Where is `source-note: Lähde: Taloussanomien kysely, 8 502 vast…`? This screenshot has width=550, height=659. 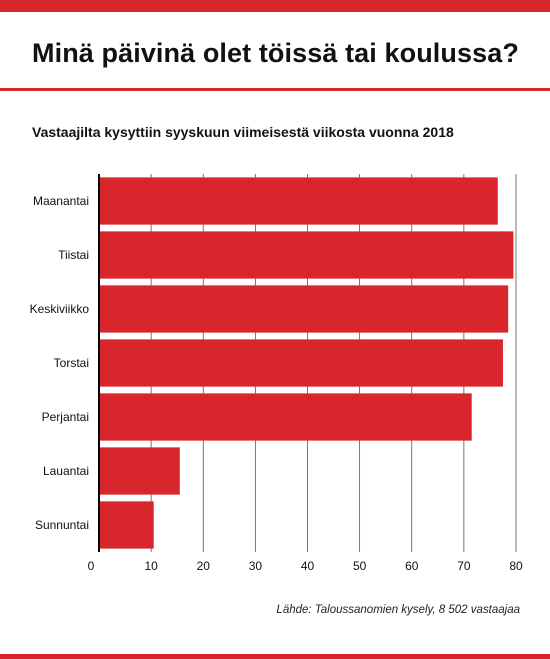 source-note: Lähde: Taloussanomien kysely, 8 502 vast… is located at coordinates (398, 610).